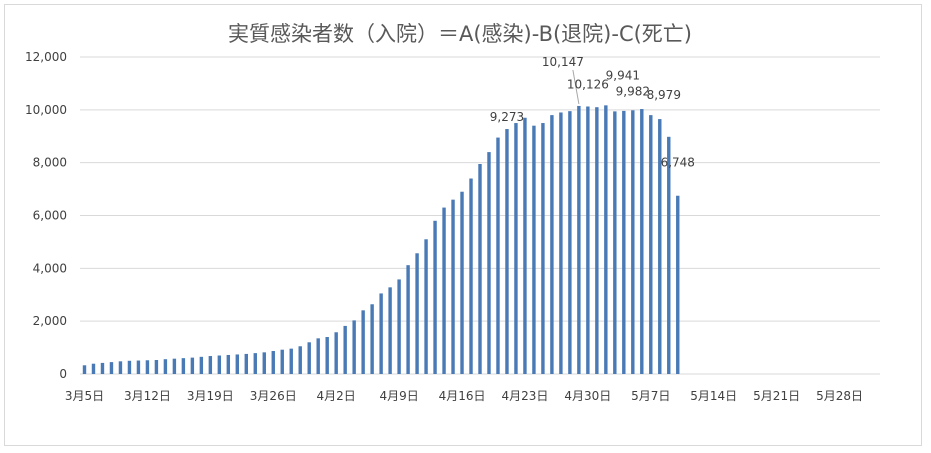  What do you see at coordinates (84, 396) in the screenshot?
I see `x-tick-label: 3月5日` at bounding box center [84, 396].